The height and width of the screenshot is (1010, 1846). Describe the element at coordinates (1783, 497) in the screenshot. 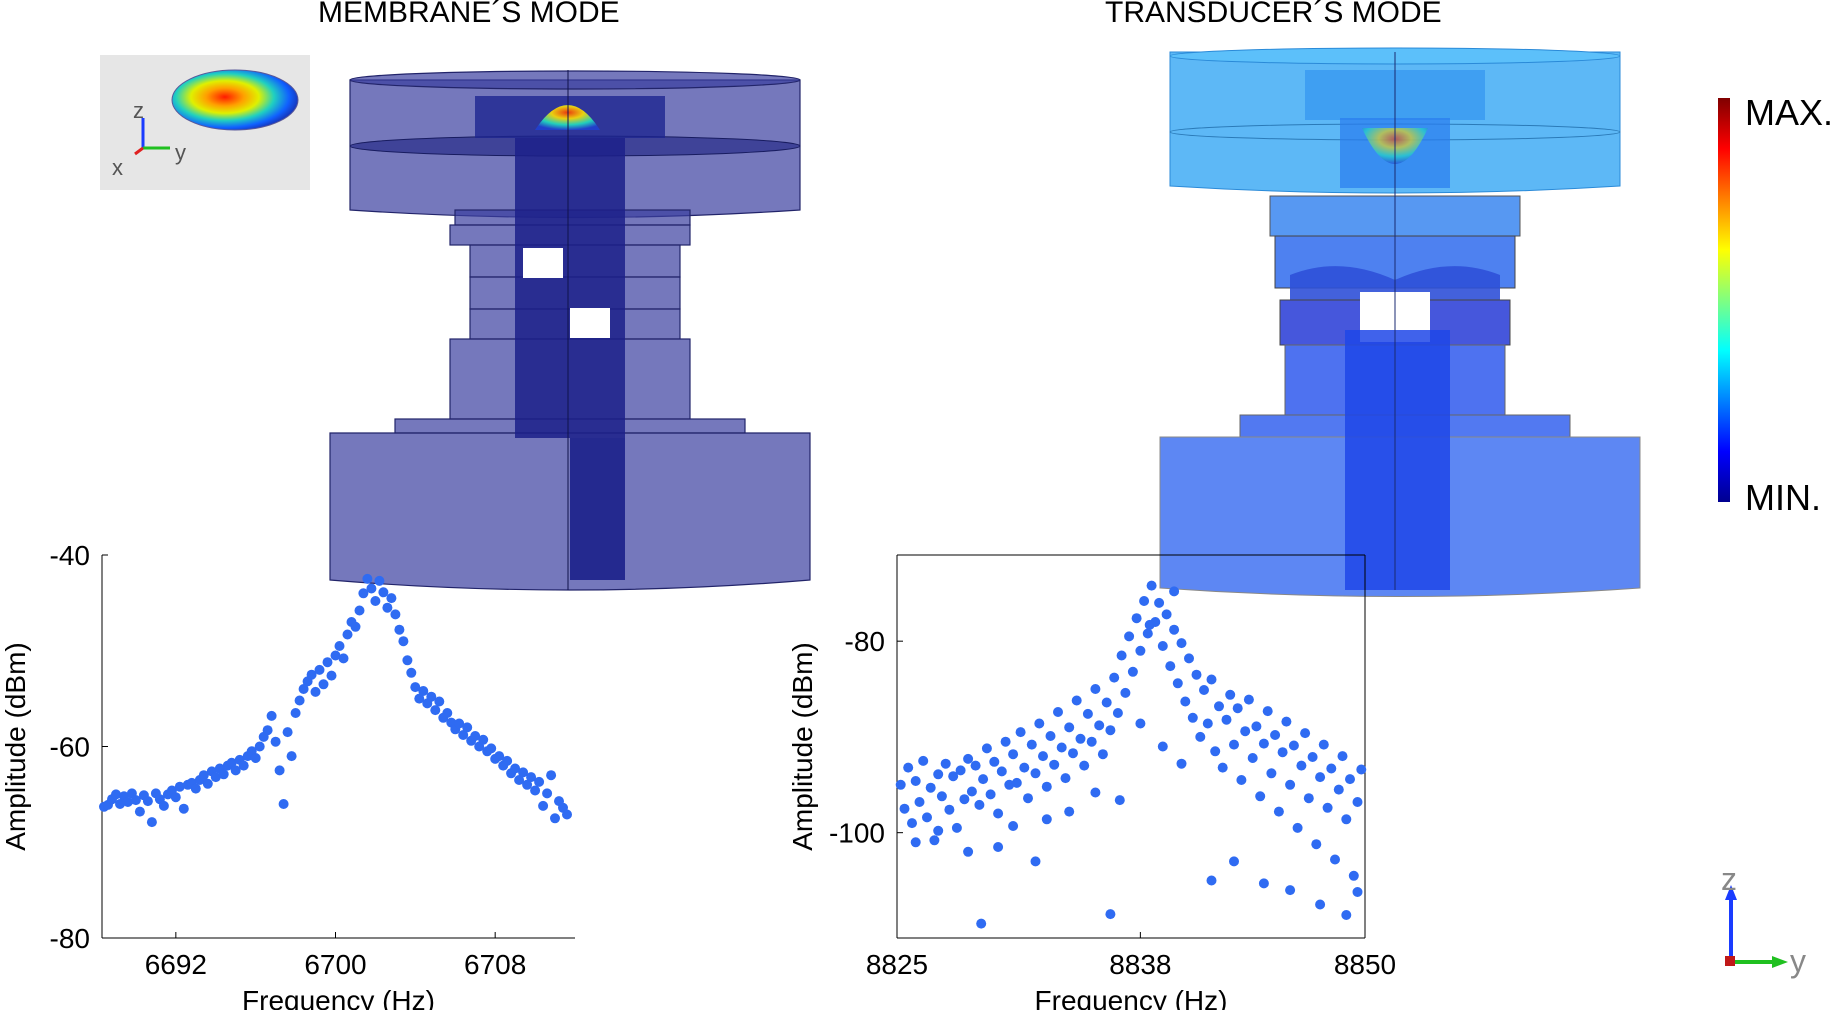

I see `colorbar-min-label: MIN.` at that location.